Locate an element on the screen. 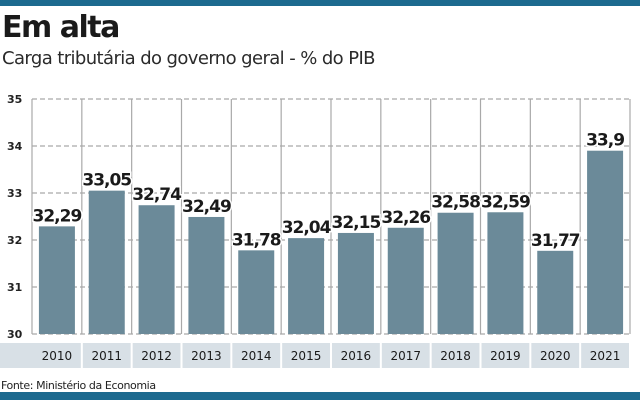  x-tick-label-2020: 2020 is located at coordinates (555, 356).